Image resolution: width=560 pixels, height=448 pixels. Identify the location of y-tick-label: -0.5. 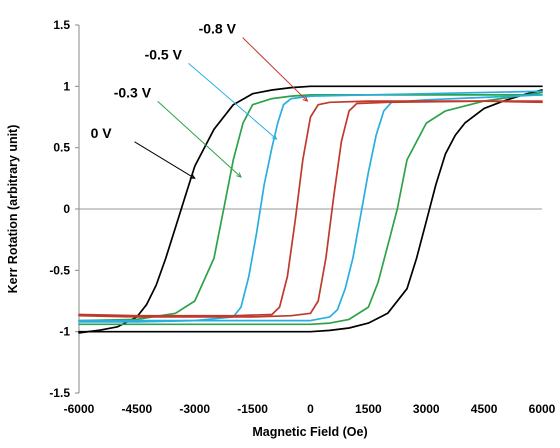
(59, 270).